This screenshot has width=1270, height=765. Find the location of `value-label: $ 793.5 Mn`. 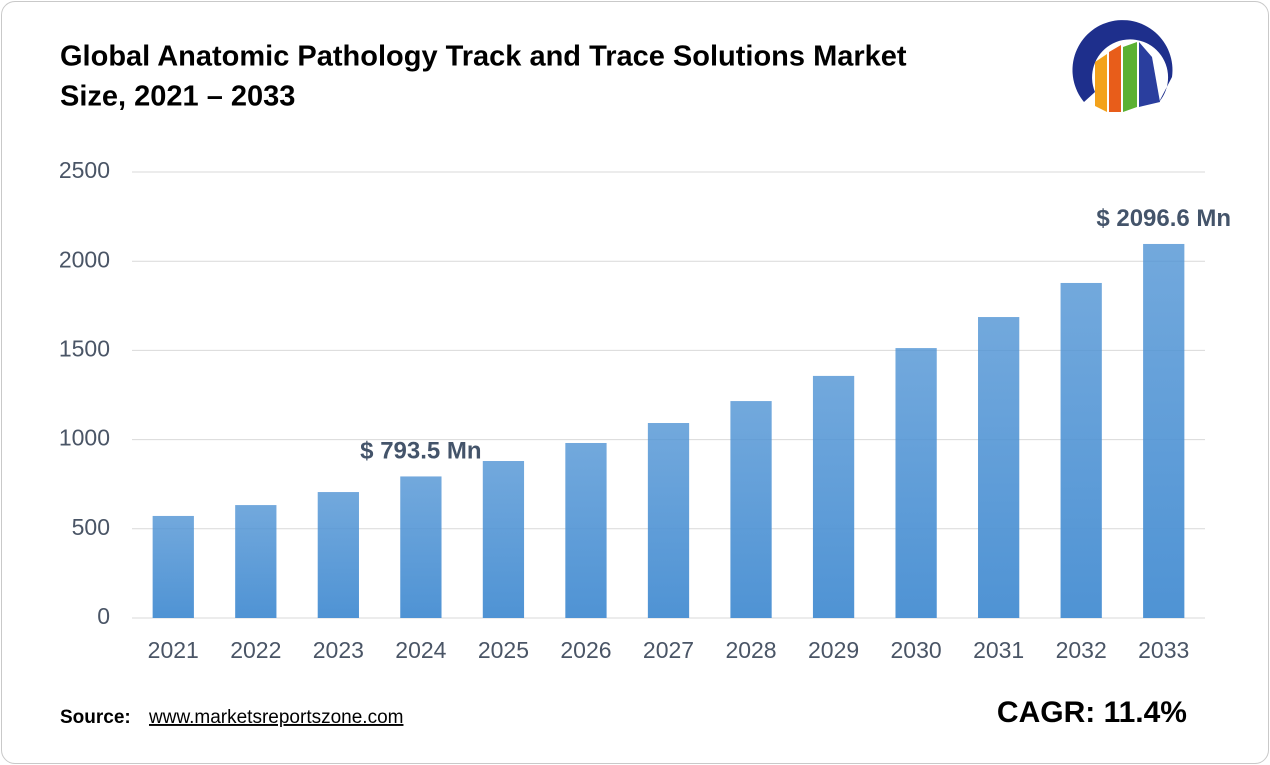

value-label: $ 793.5 Mn is located at coordinates (420, 450).